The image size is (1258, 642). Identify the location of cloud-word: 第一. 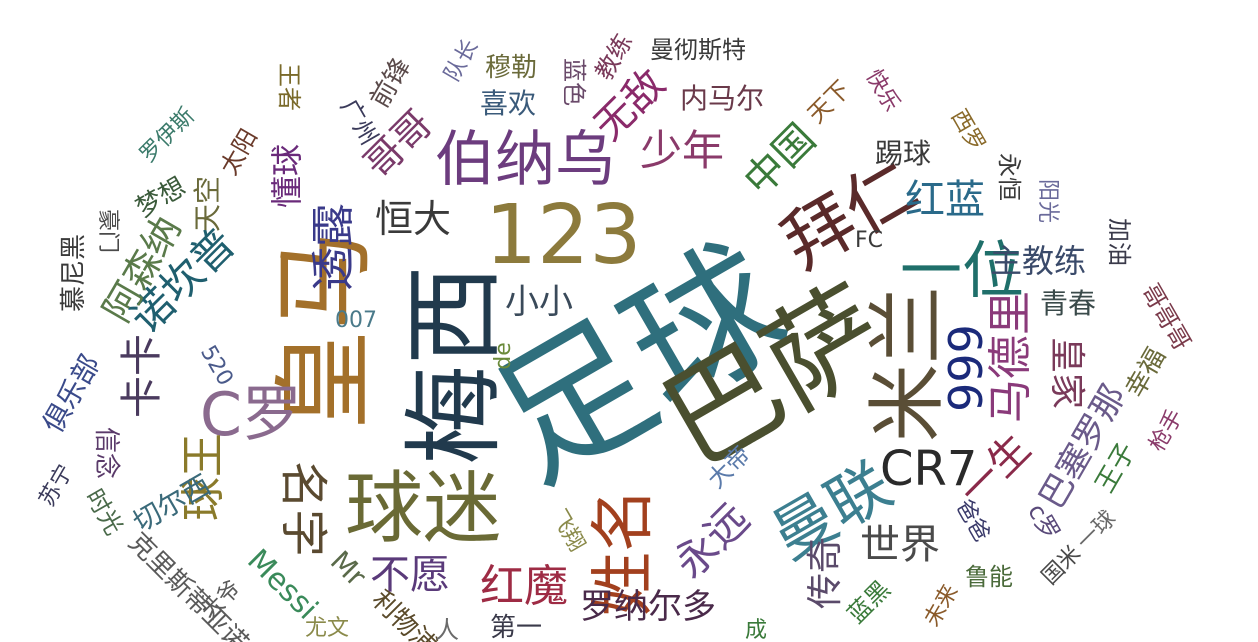
(516, 627).